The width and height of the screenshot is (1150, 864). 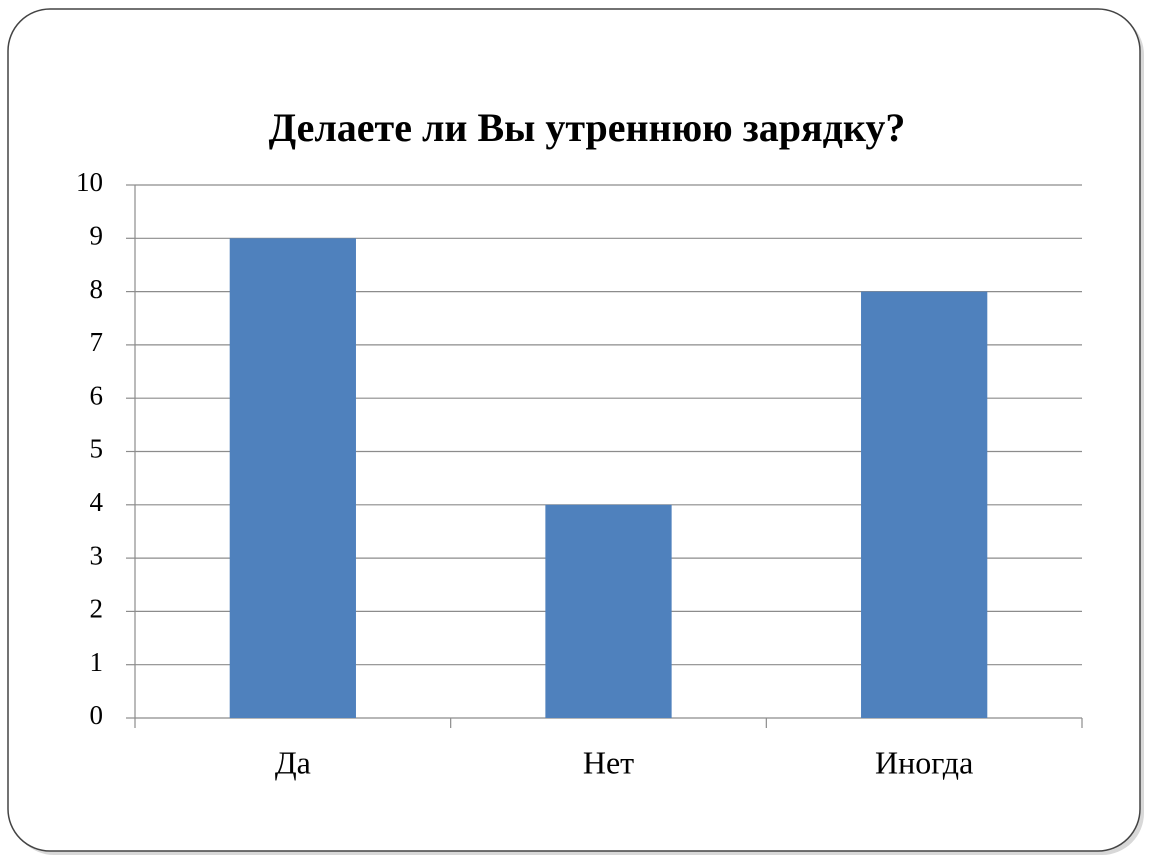 What do you see at coordinates (608, 762) in the screenshot?
I see `x-tick-label: Нет` at bounding box center [608, 762].